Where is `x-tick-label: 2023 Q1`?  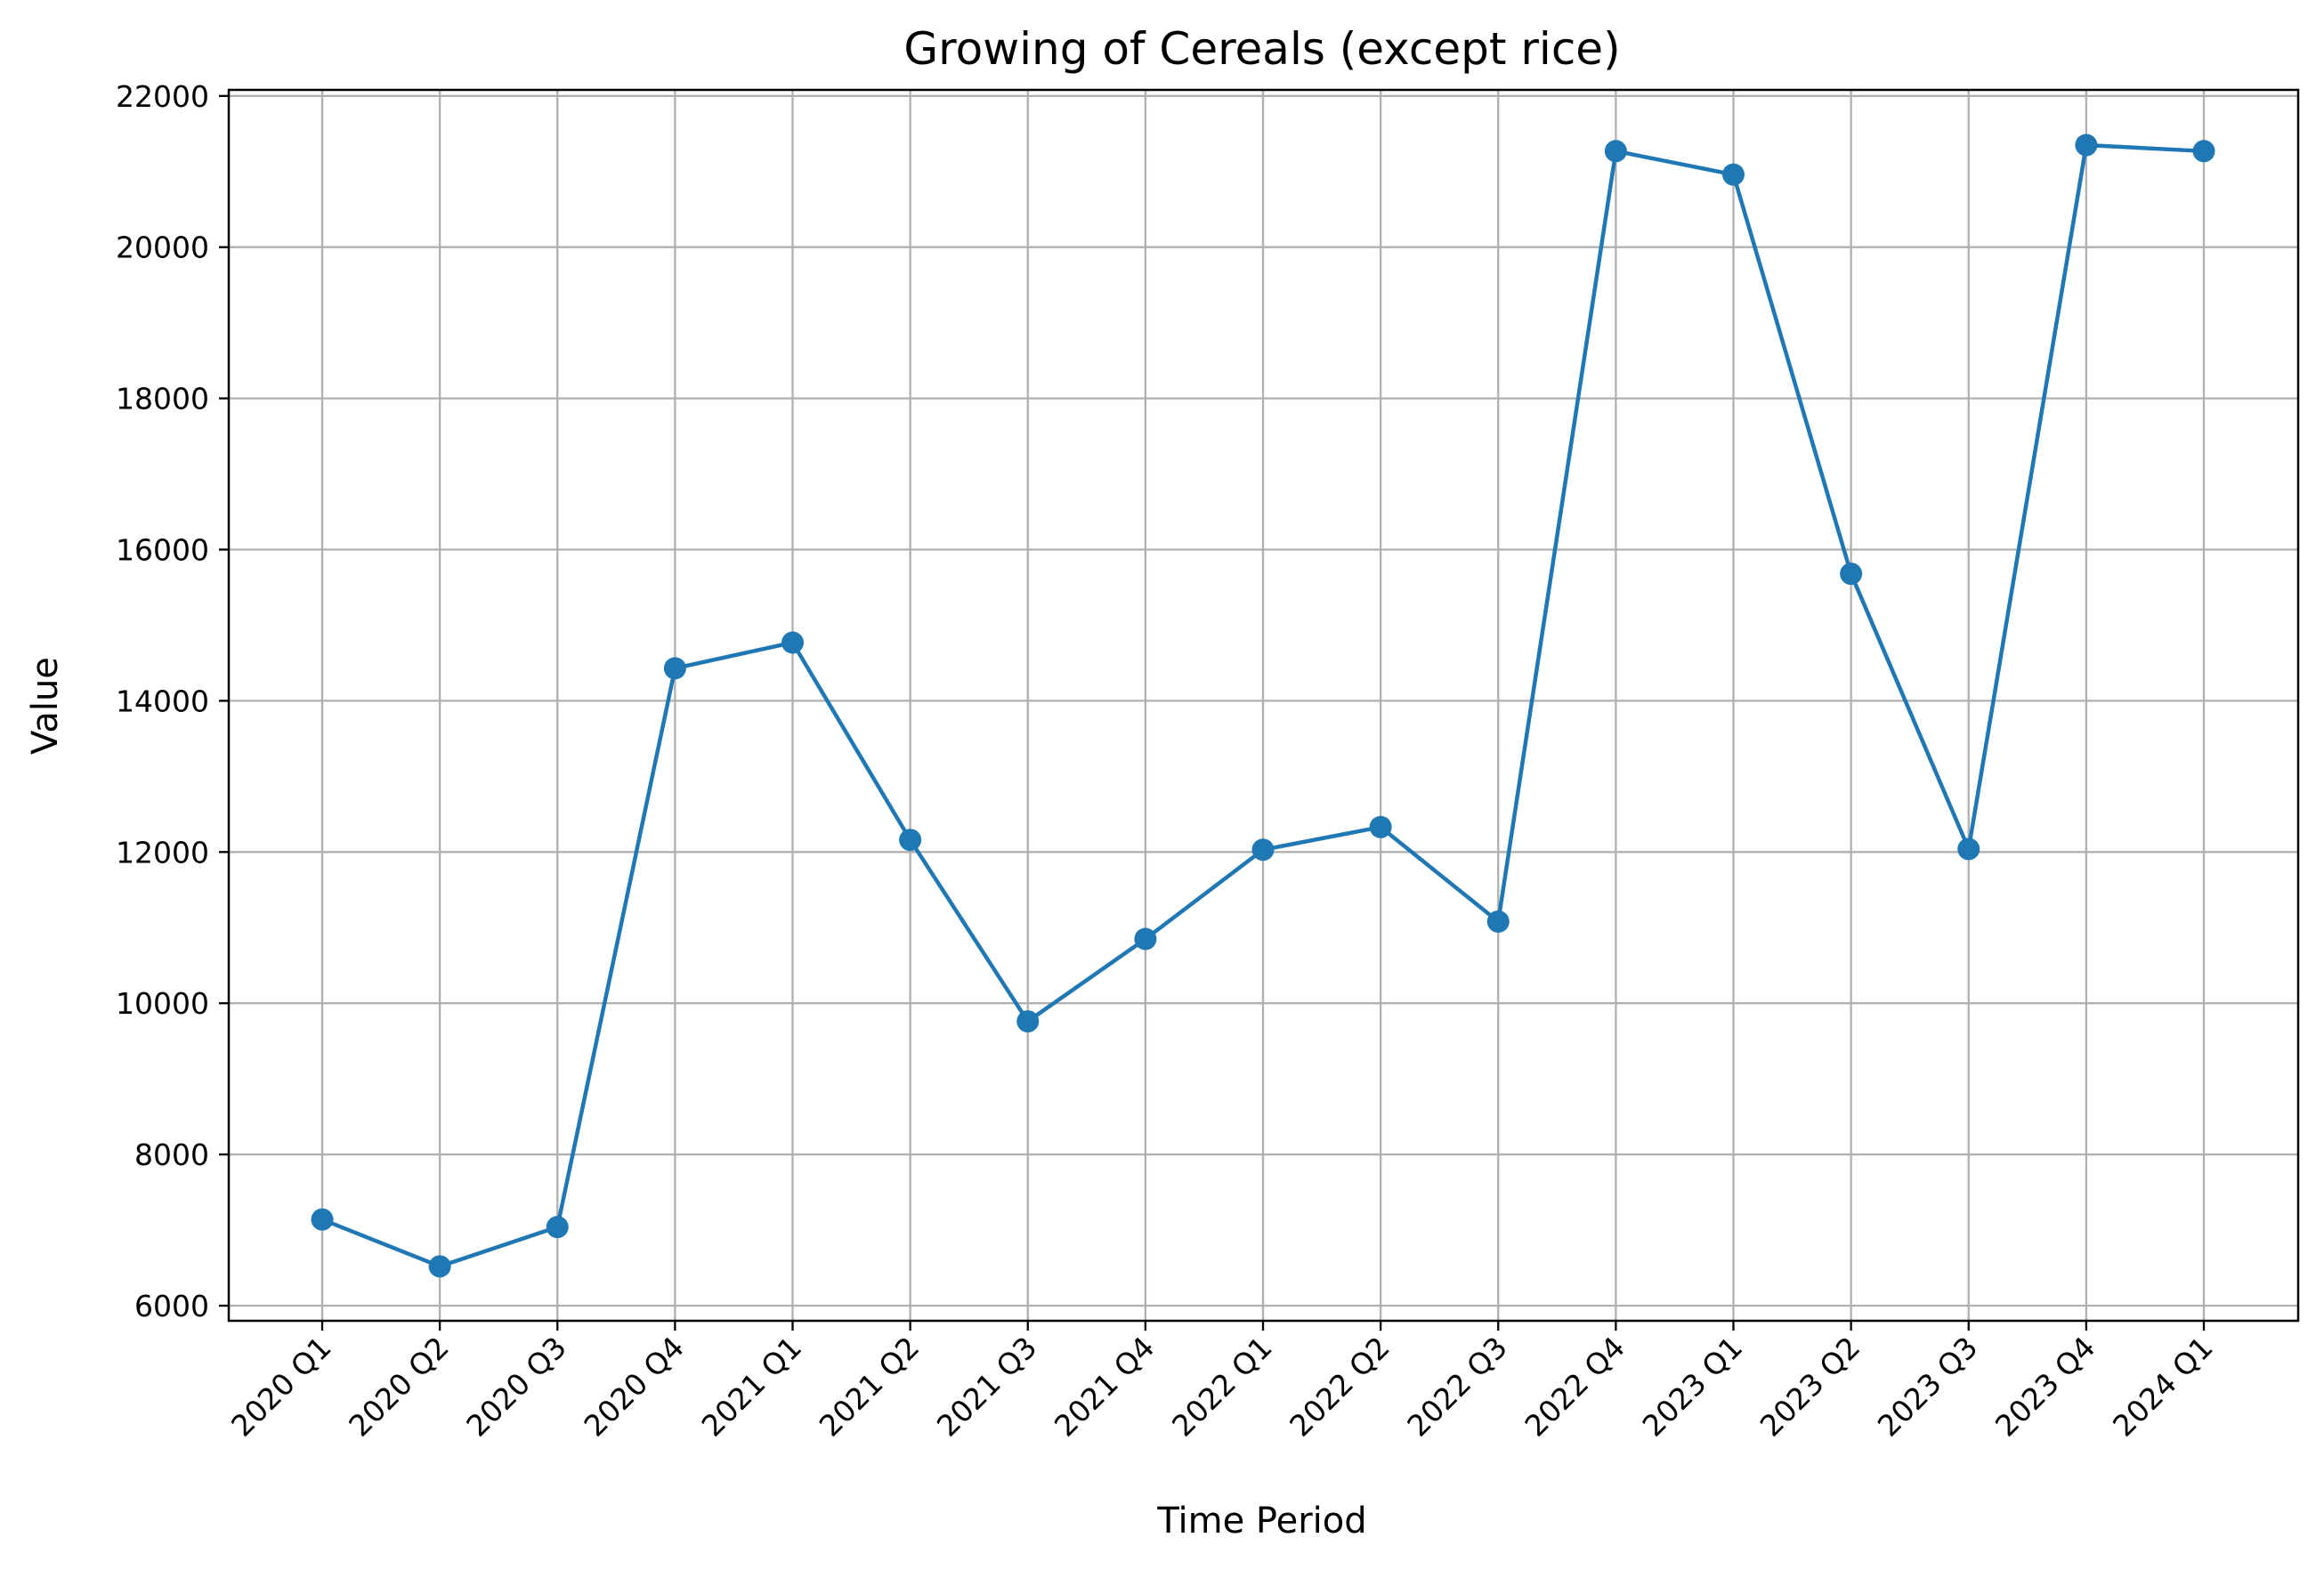
x-tick-label: 2023 Q1 is located at coordinates (1693, 1387).